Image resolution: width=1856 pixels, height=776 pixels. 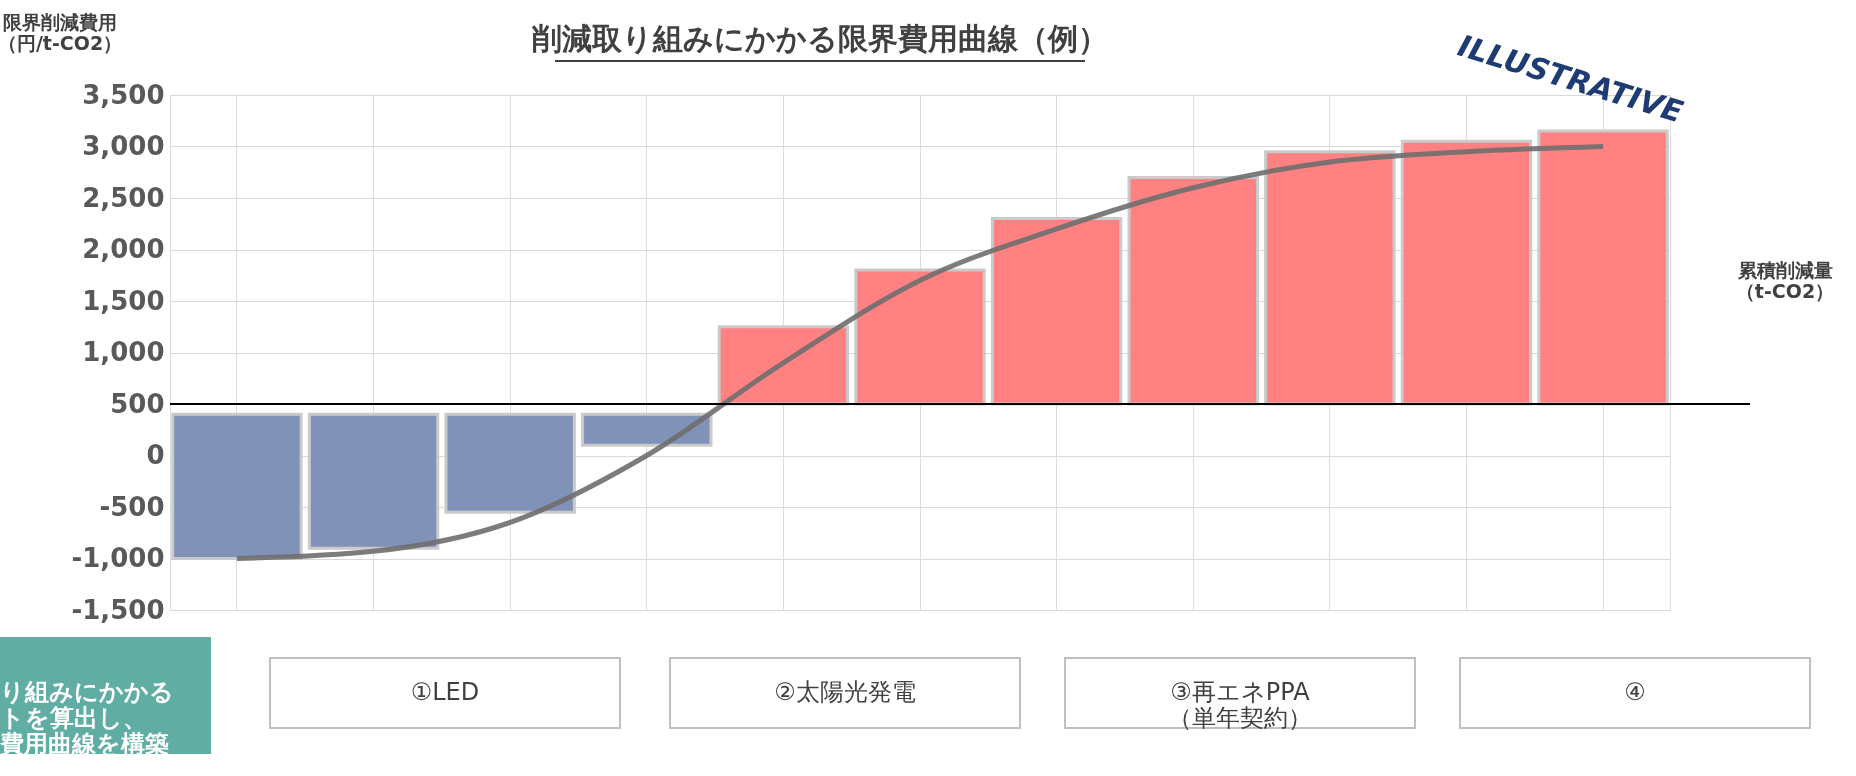 What do you see at coordinates (123, 352) in the screenshot?
I see `y-tick-label: 1,000` at bounding box center [123, 352].